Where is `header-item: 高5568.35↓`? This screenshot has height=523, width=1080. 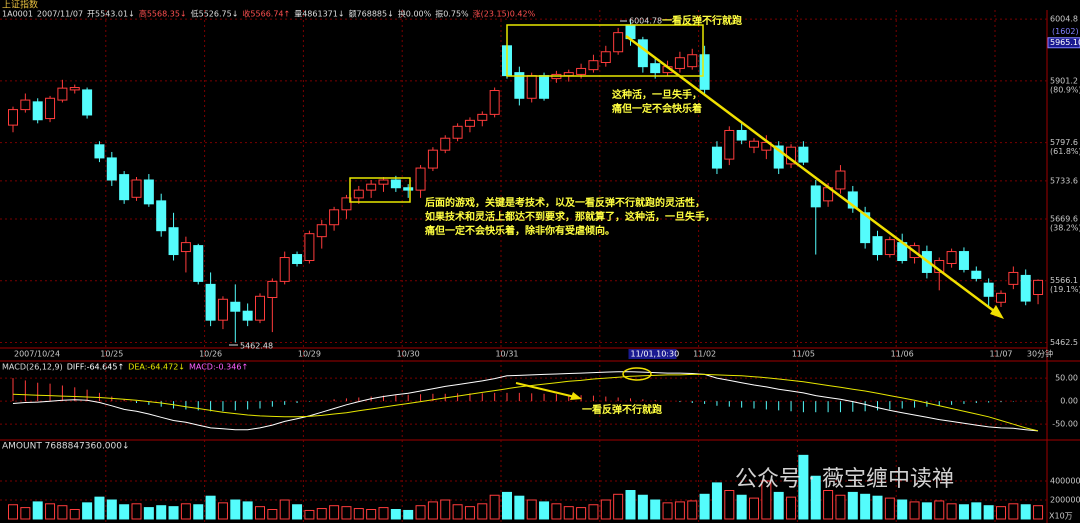 header-item: 高5568.35↓ is located at coordinates (163, 14).